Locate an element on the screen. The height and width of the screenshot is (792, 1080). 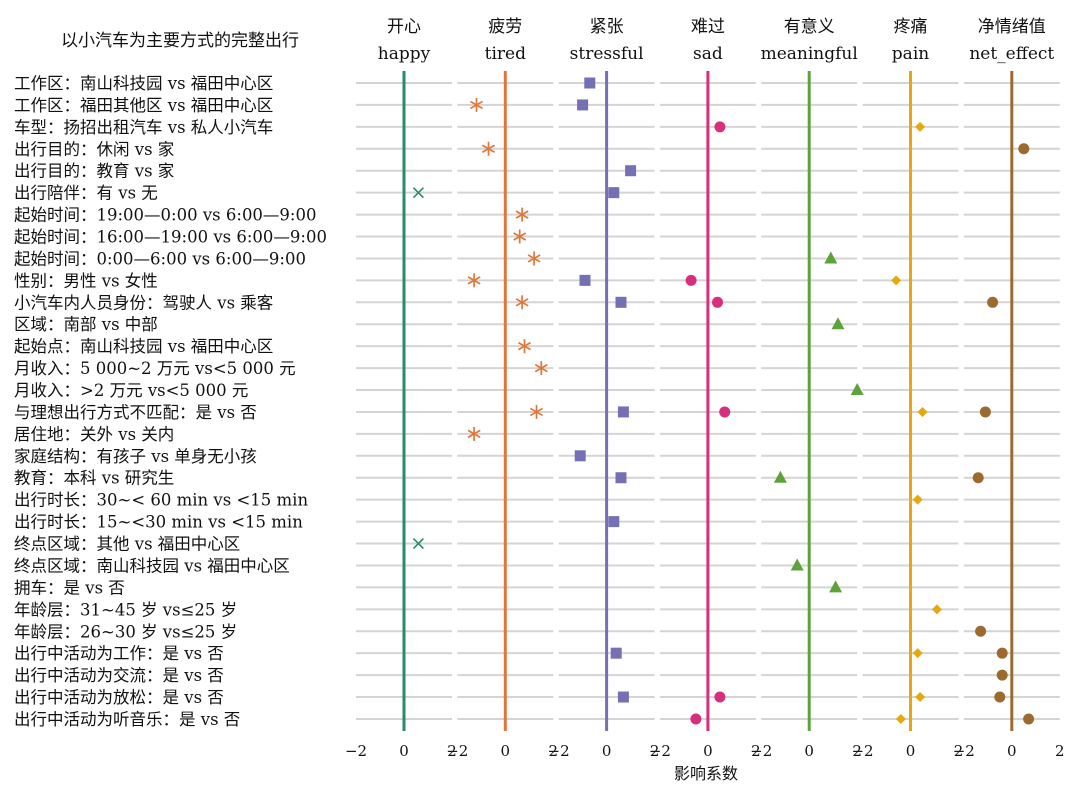
panel-title-cn: 有意义 is located at coordinates (809, 27).